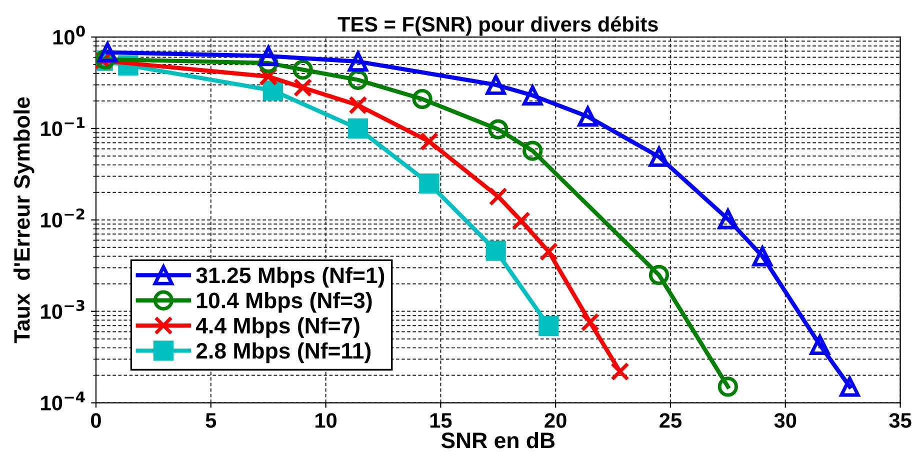 Image resolution: width=914 pixels, height=463 pixels. What do you see at coordinates (63, 401) in the screenshot?
I see `y-tick-label: 10$^{−4}$` at bounding box center [63, 401].